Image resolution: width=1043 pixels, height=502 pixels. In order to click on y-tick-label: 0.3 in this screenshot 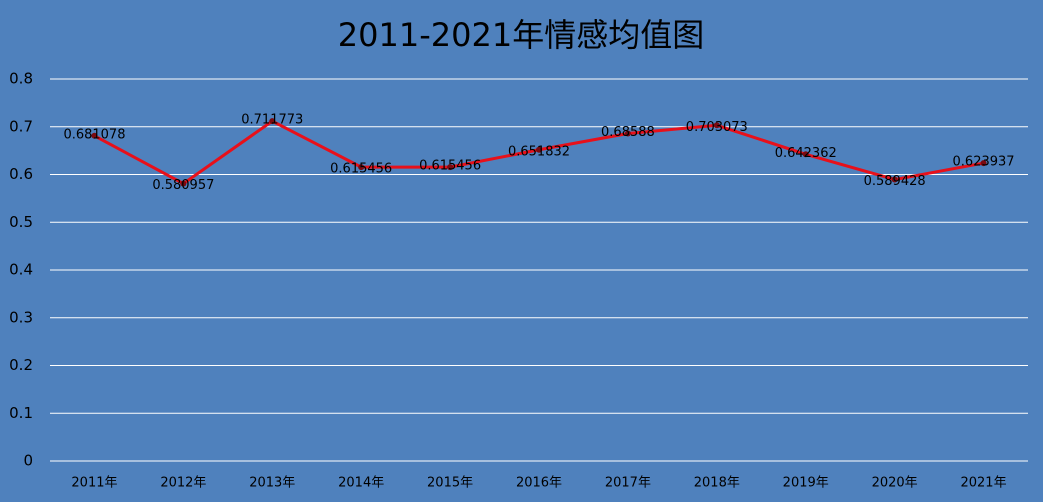, I will do `click(21, 317)`.